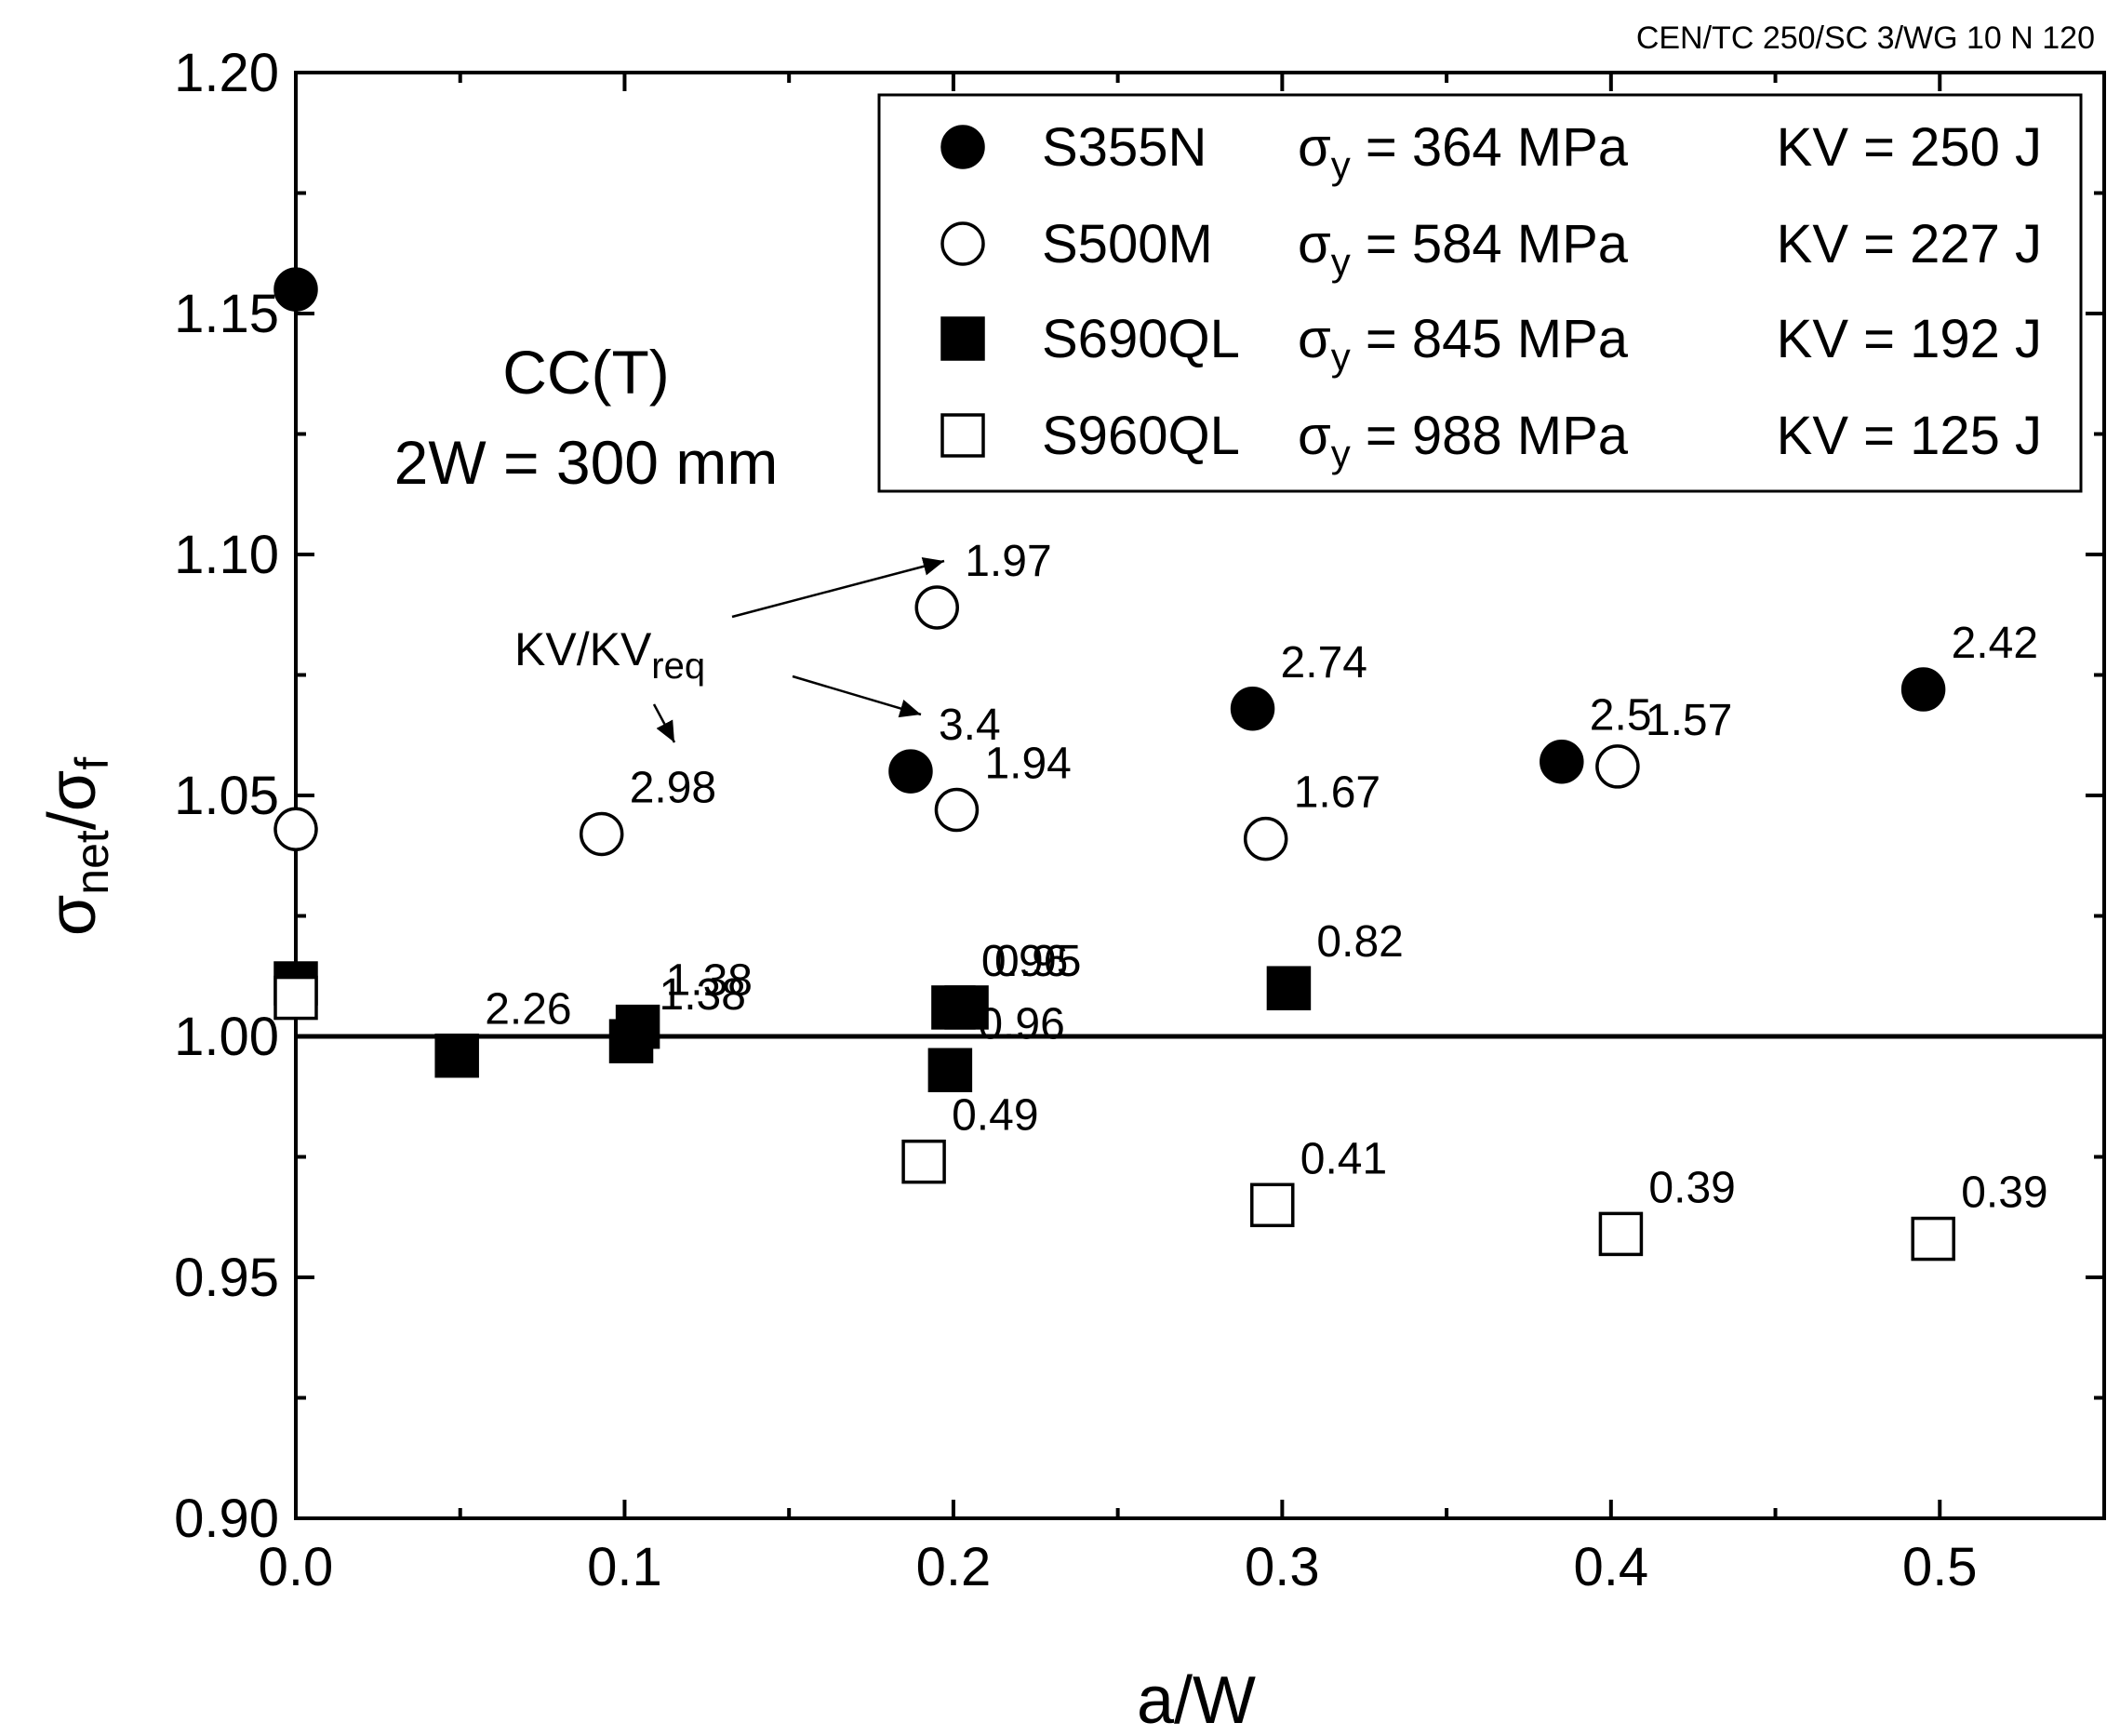 Image resolution: width=2120 pixels, height=1736 pixels. I want to click on specimen-type-label: CC(T), so click(586, 372).